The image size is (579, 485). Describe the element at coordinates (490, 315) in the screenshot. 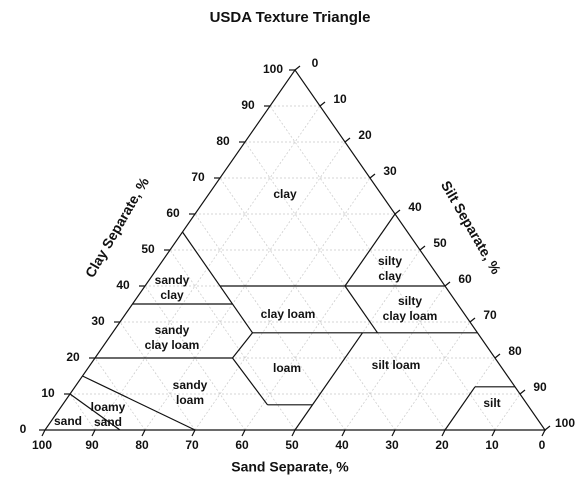

I see `silt-tick-label: 70` at that location.